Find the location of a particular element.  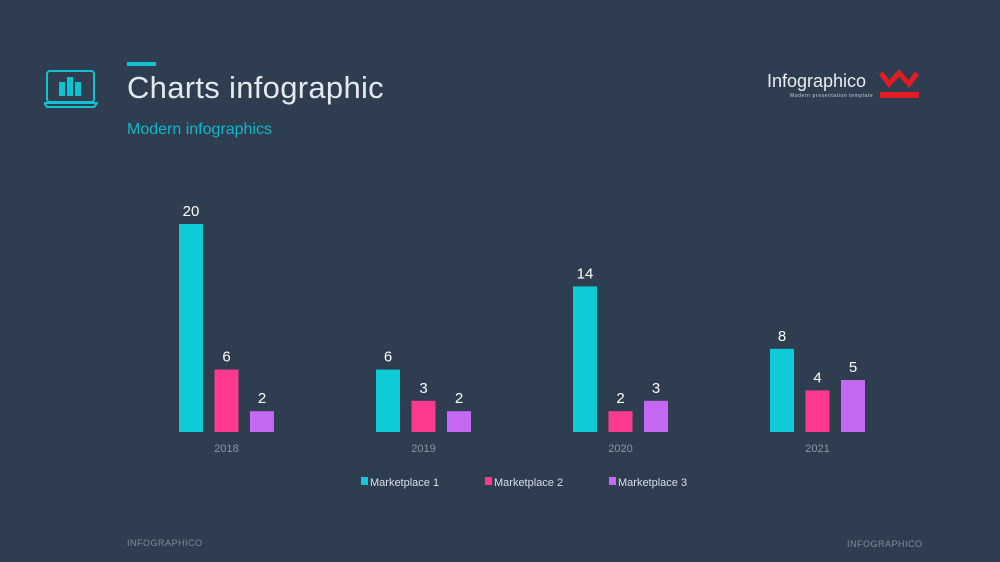

data-label-2019-series-1: 6 is located at coordinates (388, 357).